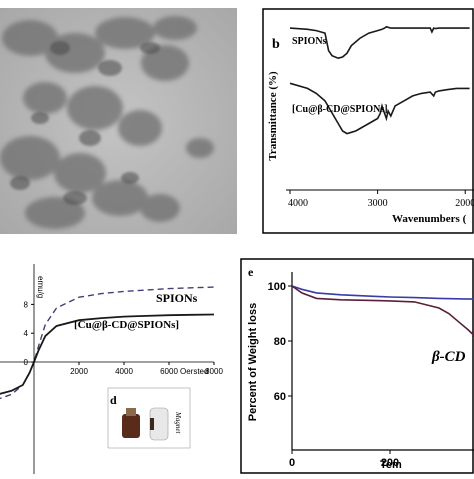 The height and width of the screenshot is (479, 474). What do you see at coordinates (113, 400) in the screenshot?
I see `inset-letter: d` at bounding box center [113, 400].